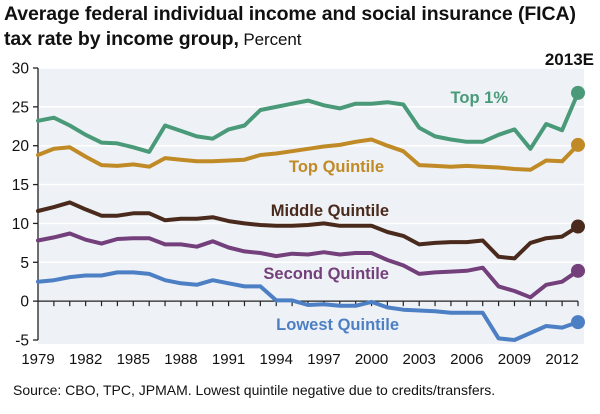  What do you see at coordinates (323, 359) in the screenshot?
I see `x-tick-label: 1997` at bounding box center [323, 359].